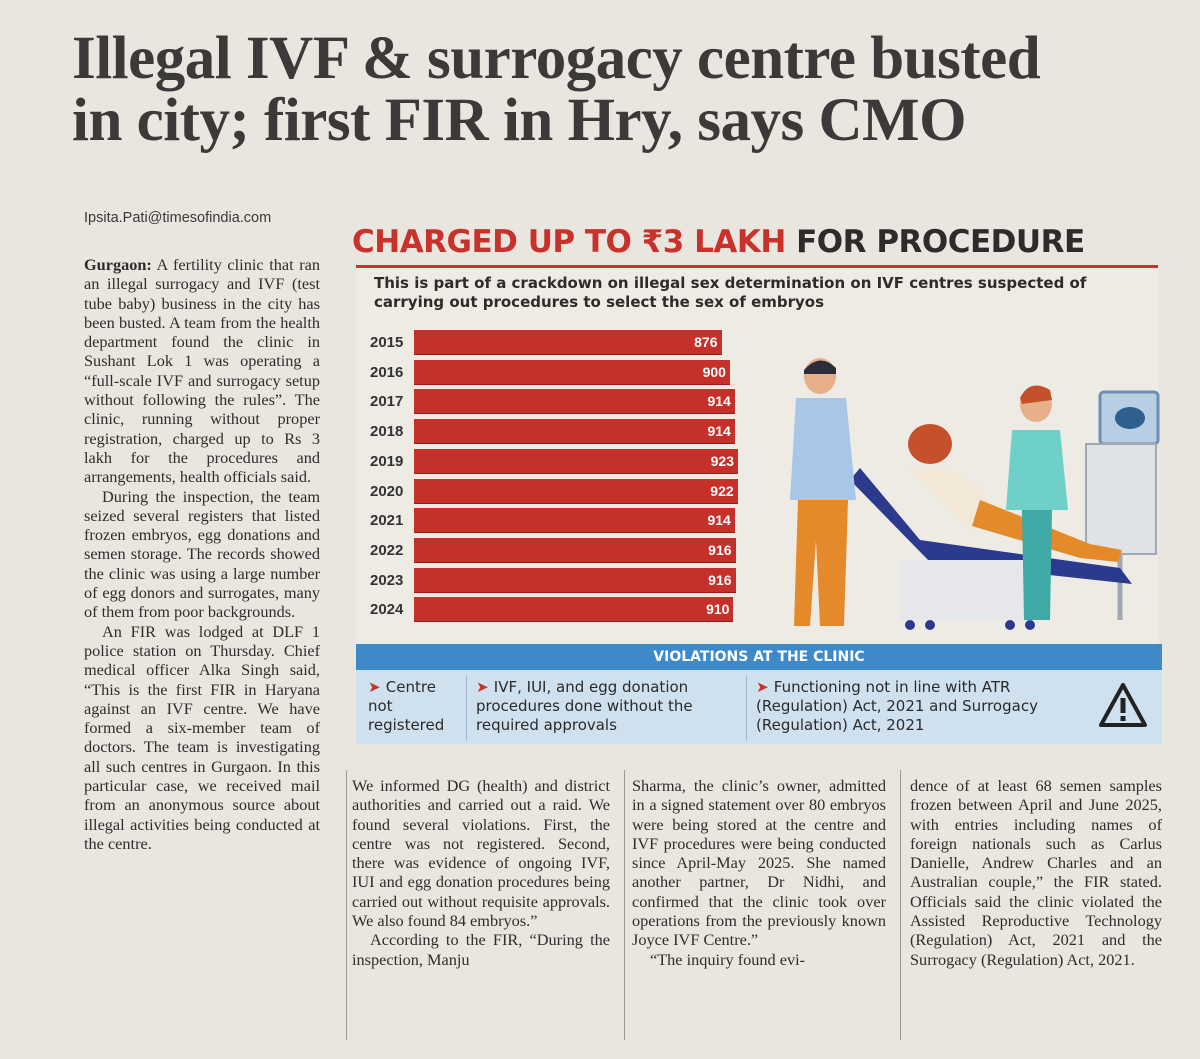 The image size is (1200, 1059). What do you see at coordinates (576, 490) in the screenshot?
I see `bar: 922` at bounding box center [576, 490].